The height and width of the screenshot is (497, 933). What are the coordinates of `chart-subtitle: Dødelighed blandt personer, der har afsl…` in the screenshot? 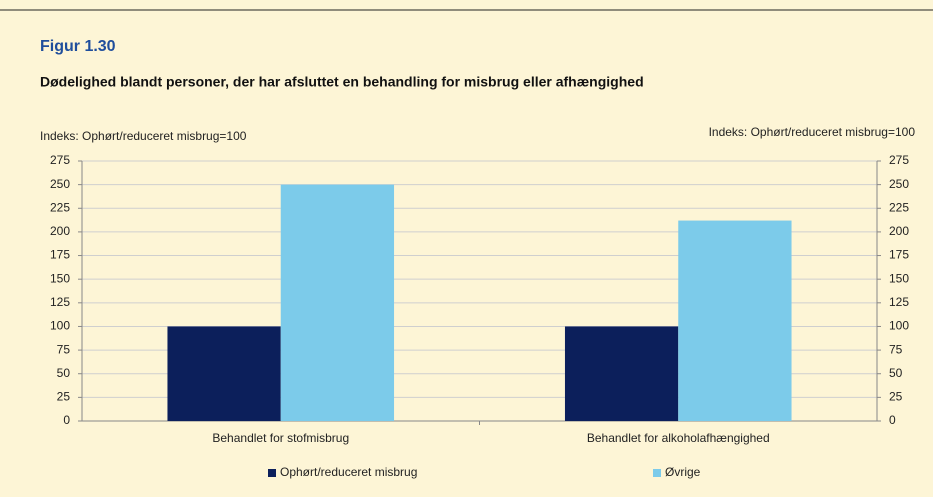 It's located at (342, 82).